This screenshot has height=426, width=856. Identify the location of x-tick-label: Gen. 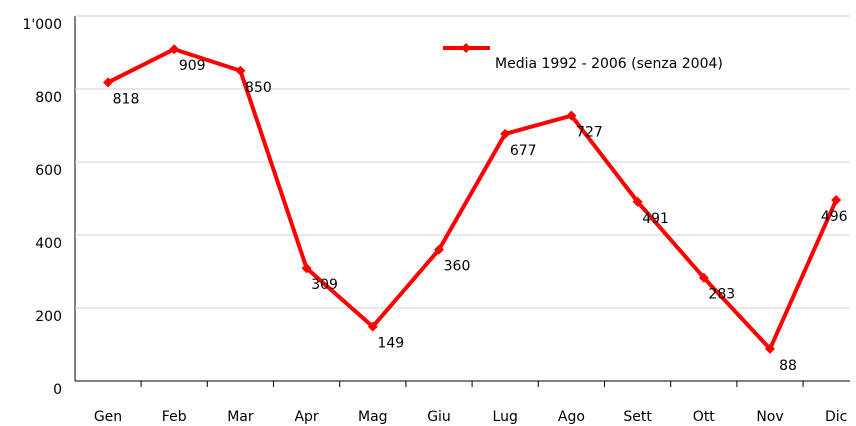
(108, 417).